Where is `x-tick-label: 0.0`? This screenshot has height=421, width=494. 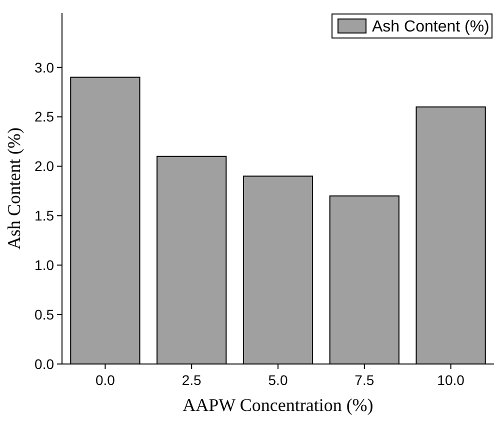 x-tick-label: 0.0 is located at coordinates (105, 380).